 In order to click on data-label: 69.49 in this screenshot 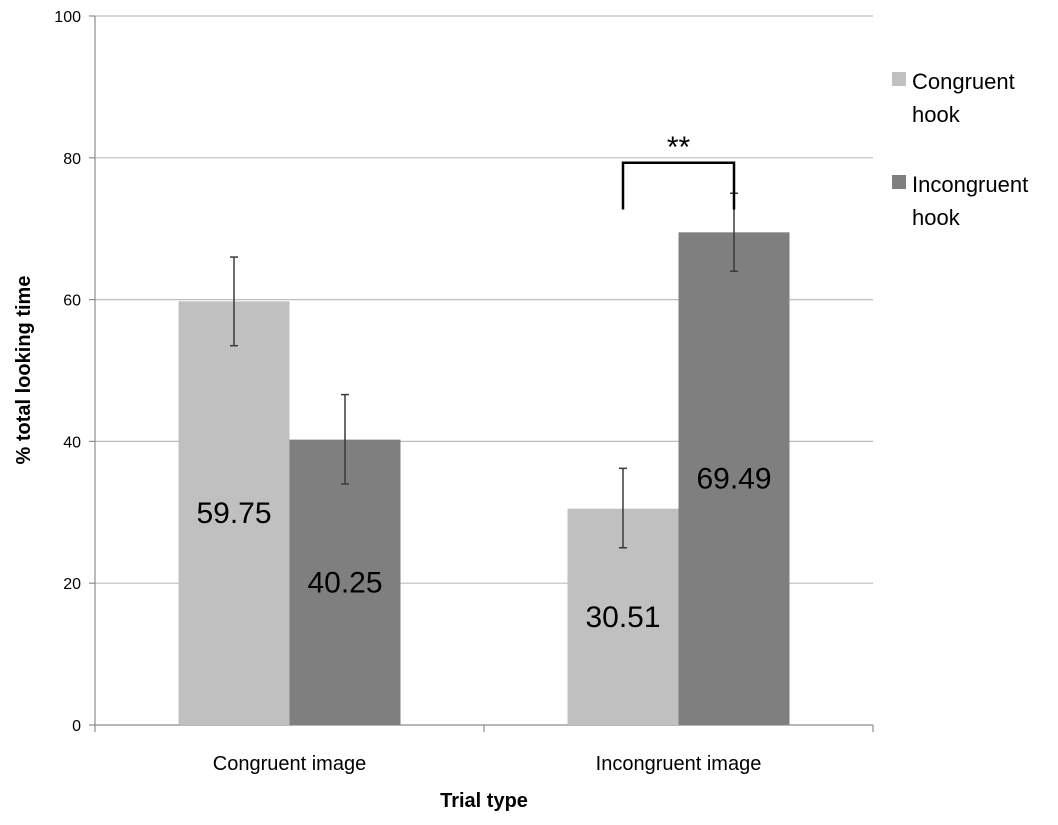, I will do `click(733, 479)`.